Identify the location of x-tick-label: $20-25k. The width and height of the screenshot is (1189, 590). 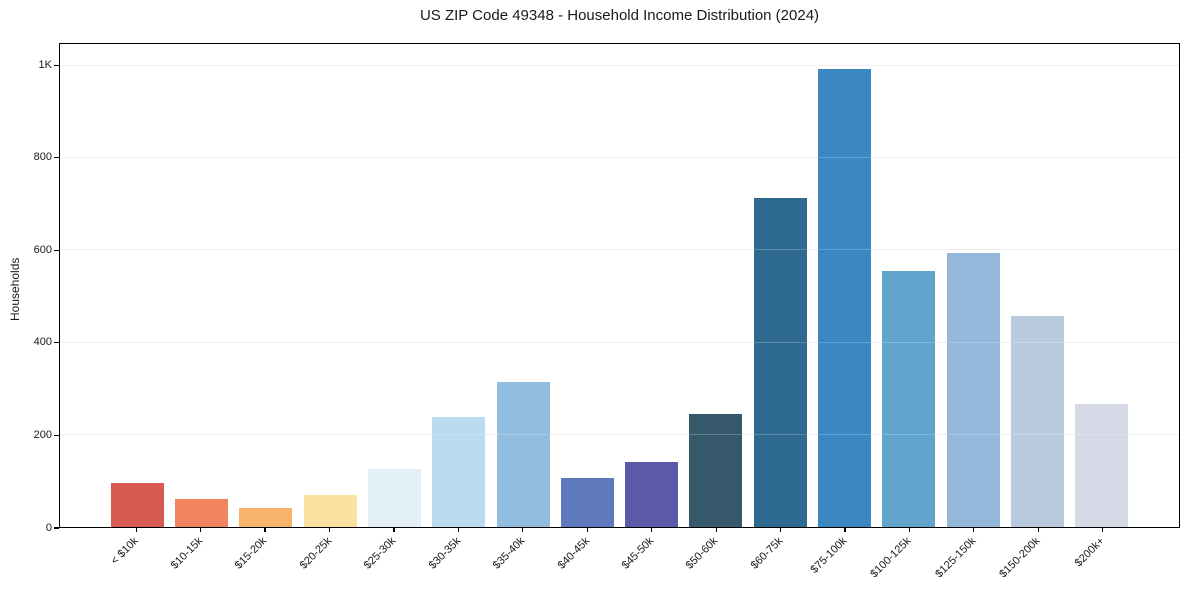
(316, 553).